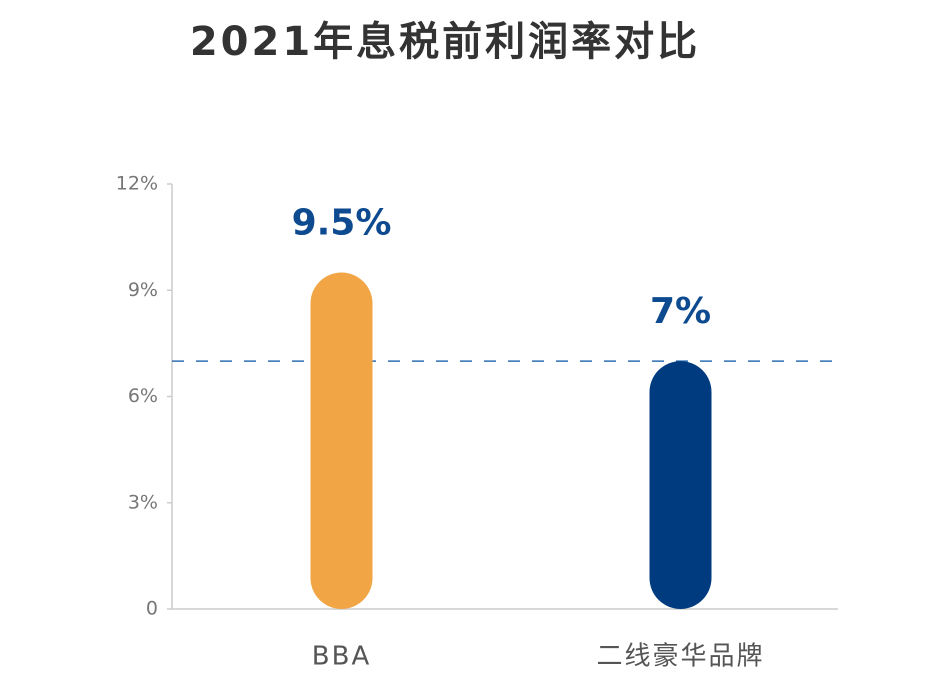 The width and height of the screenshot is (944, 680). I want to click on y-tick-label: 3%, so click(143, 502).